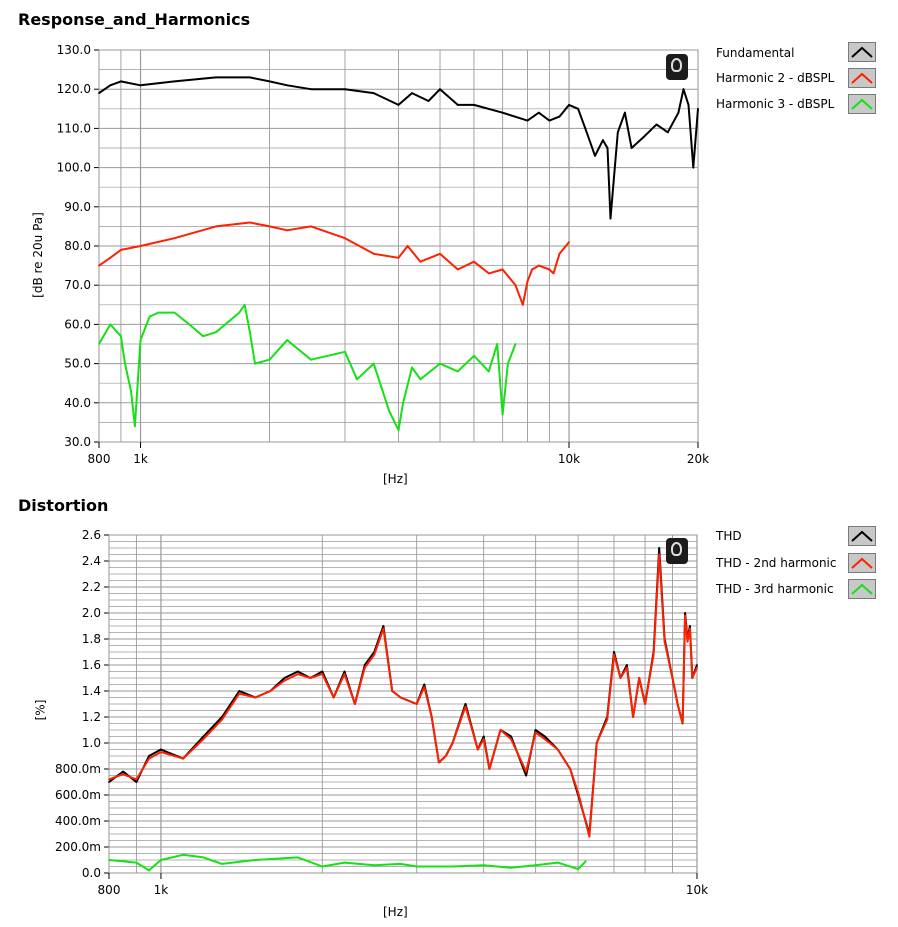  What do you see at coordinates (140, 459) in the screenshot?
I see `x-tick-label: 1k` at bounding box center [140, 459].